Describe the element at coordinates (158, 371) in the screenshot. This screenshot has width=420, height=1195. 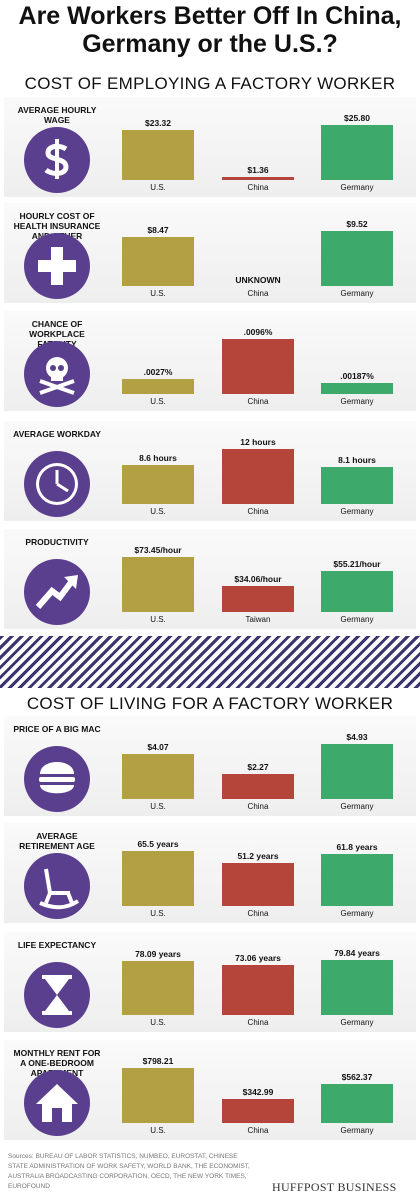
I see `value-label: .0027%` at that location.